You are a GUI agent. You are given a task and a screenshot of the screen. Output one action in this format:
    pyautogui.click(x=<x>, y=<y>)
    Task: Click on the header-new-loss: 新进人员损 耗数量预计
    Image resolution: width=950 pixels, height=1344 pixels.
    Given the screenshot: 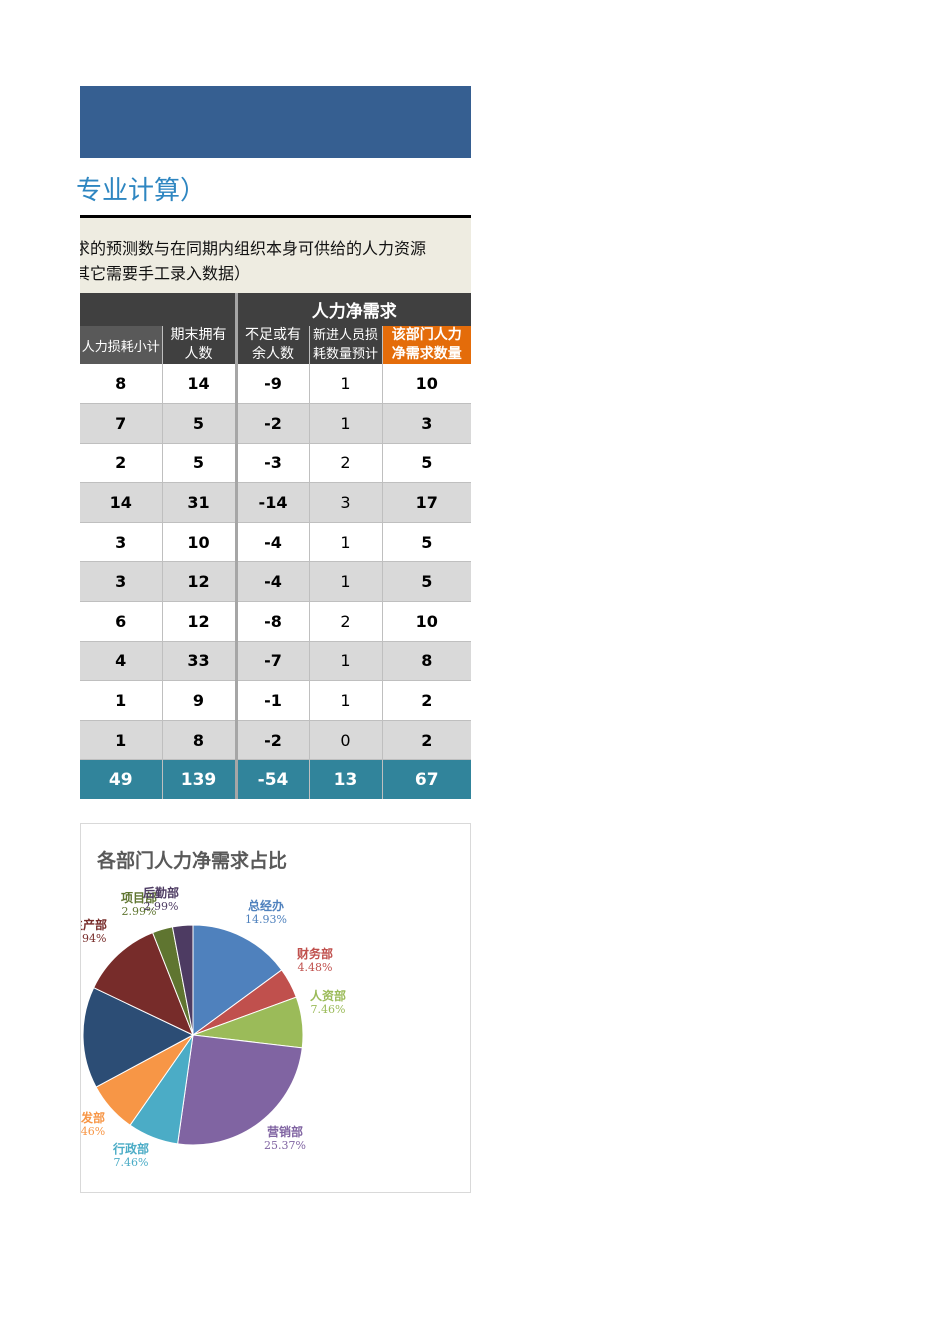 What is the action you would take?
    pyautogui.click(x=346, y=345)
    